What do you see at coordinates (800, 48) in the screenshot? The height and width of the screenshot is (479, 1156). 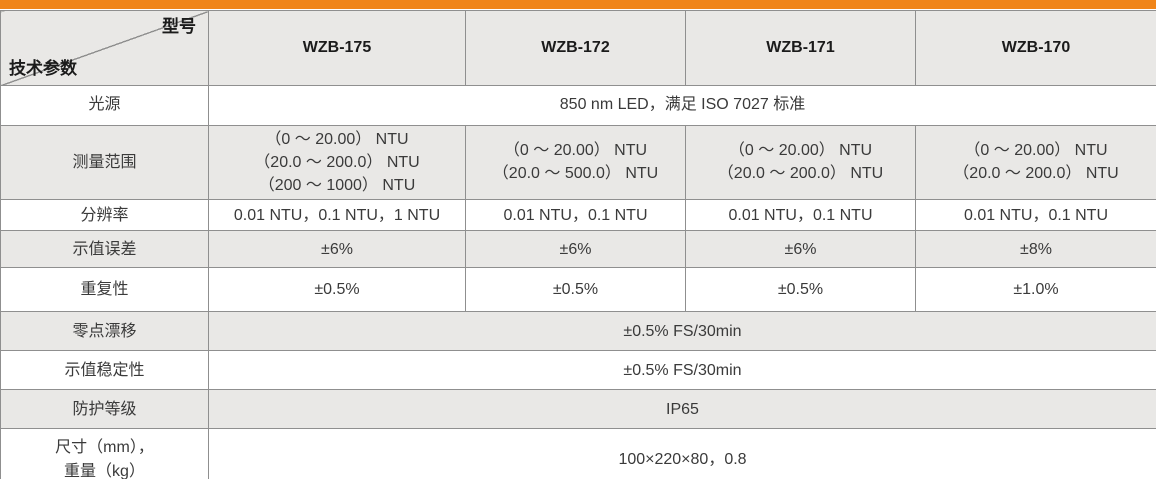 I see `model-header-3: WZB-171` at bounding box center [800, 48].